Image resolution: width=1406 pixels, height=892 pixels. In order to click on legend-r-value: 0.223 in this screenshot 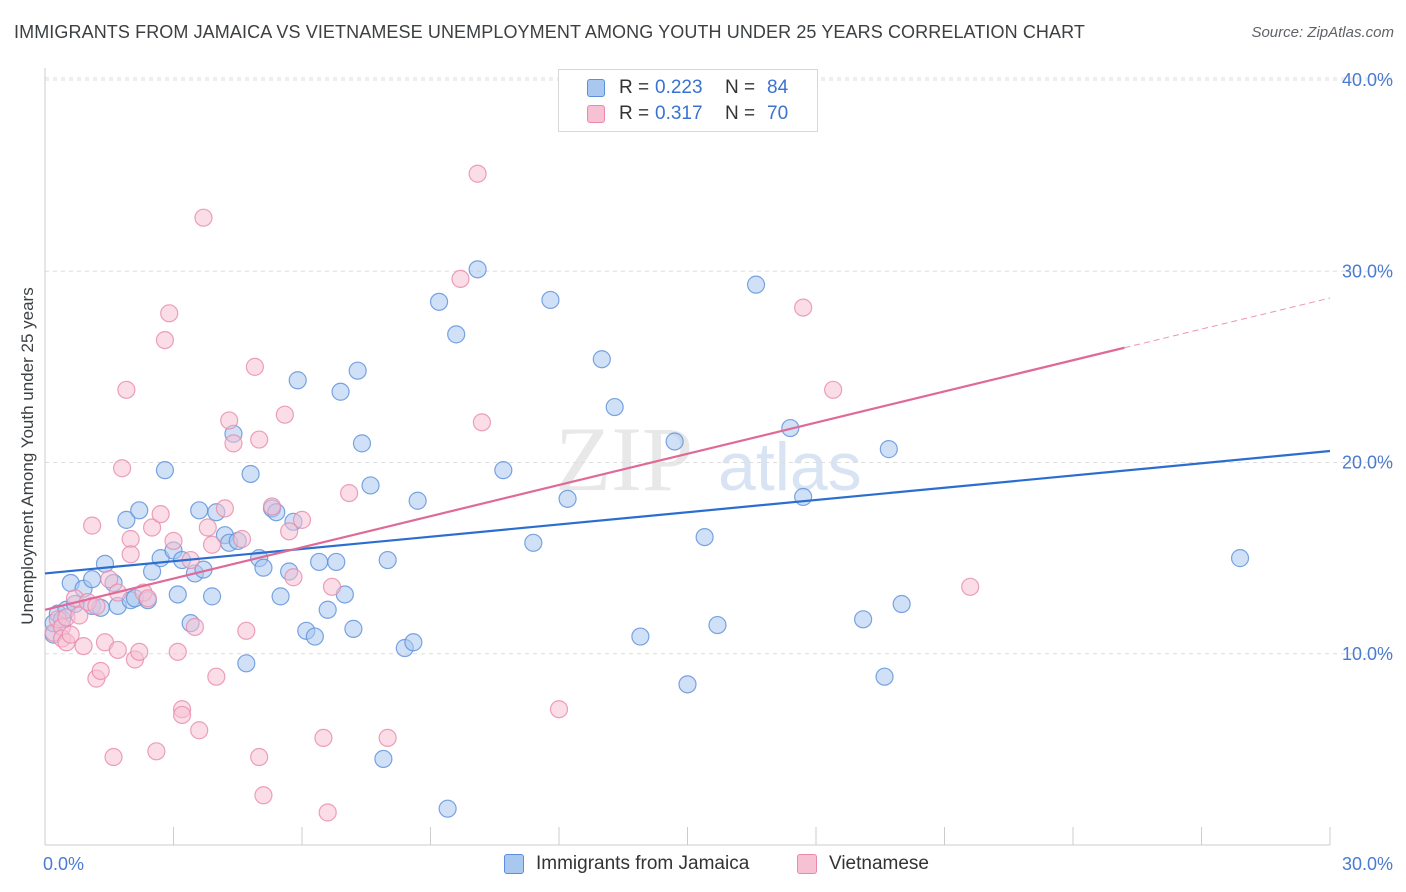, I will do `click(679, 87)`.